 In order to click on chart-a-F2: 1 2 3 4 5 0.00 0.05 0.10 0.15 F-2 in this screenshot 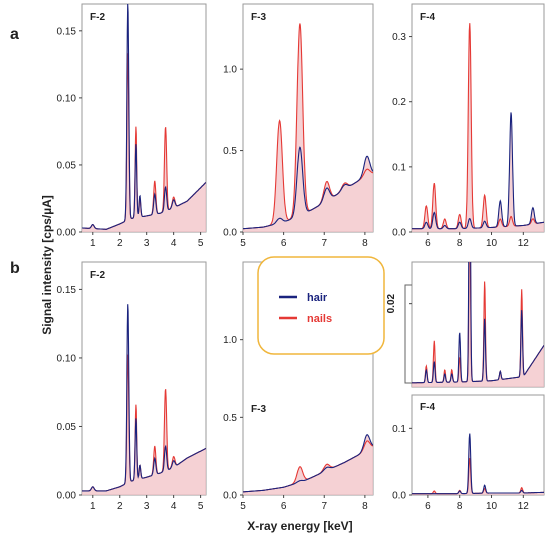, I will do `click(132, 126)`.